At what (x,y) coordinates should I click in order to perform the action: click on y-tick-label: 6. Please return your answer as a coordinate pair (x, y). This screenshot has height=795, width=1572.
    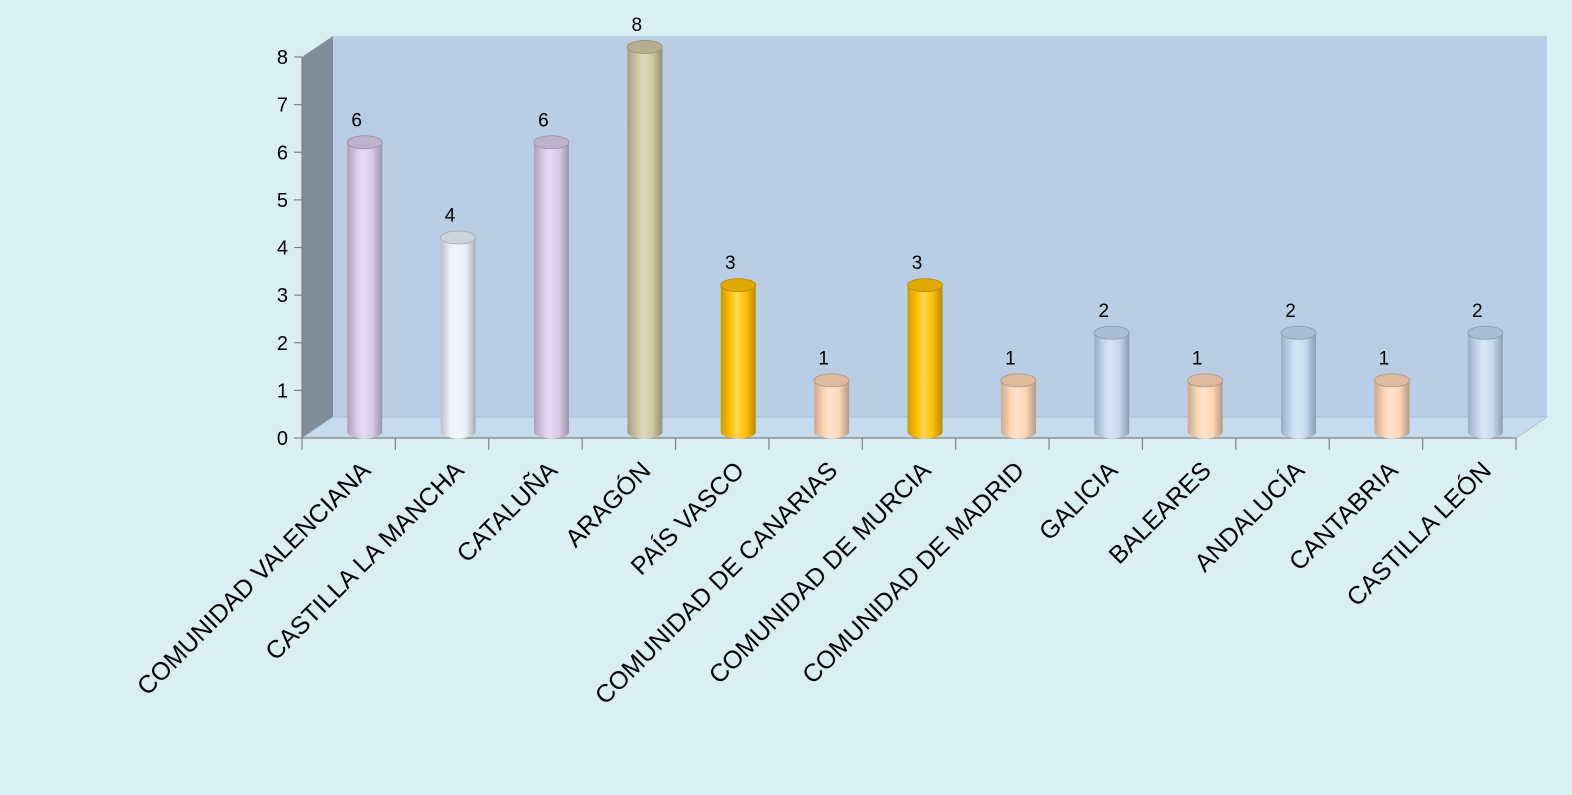
    Looking at the image, I should click on (282, 153).